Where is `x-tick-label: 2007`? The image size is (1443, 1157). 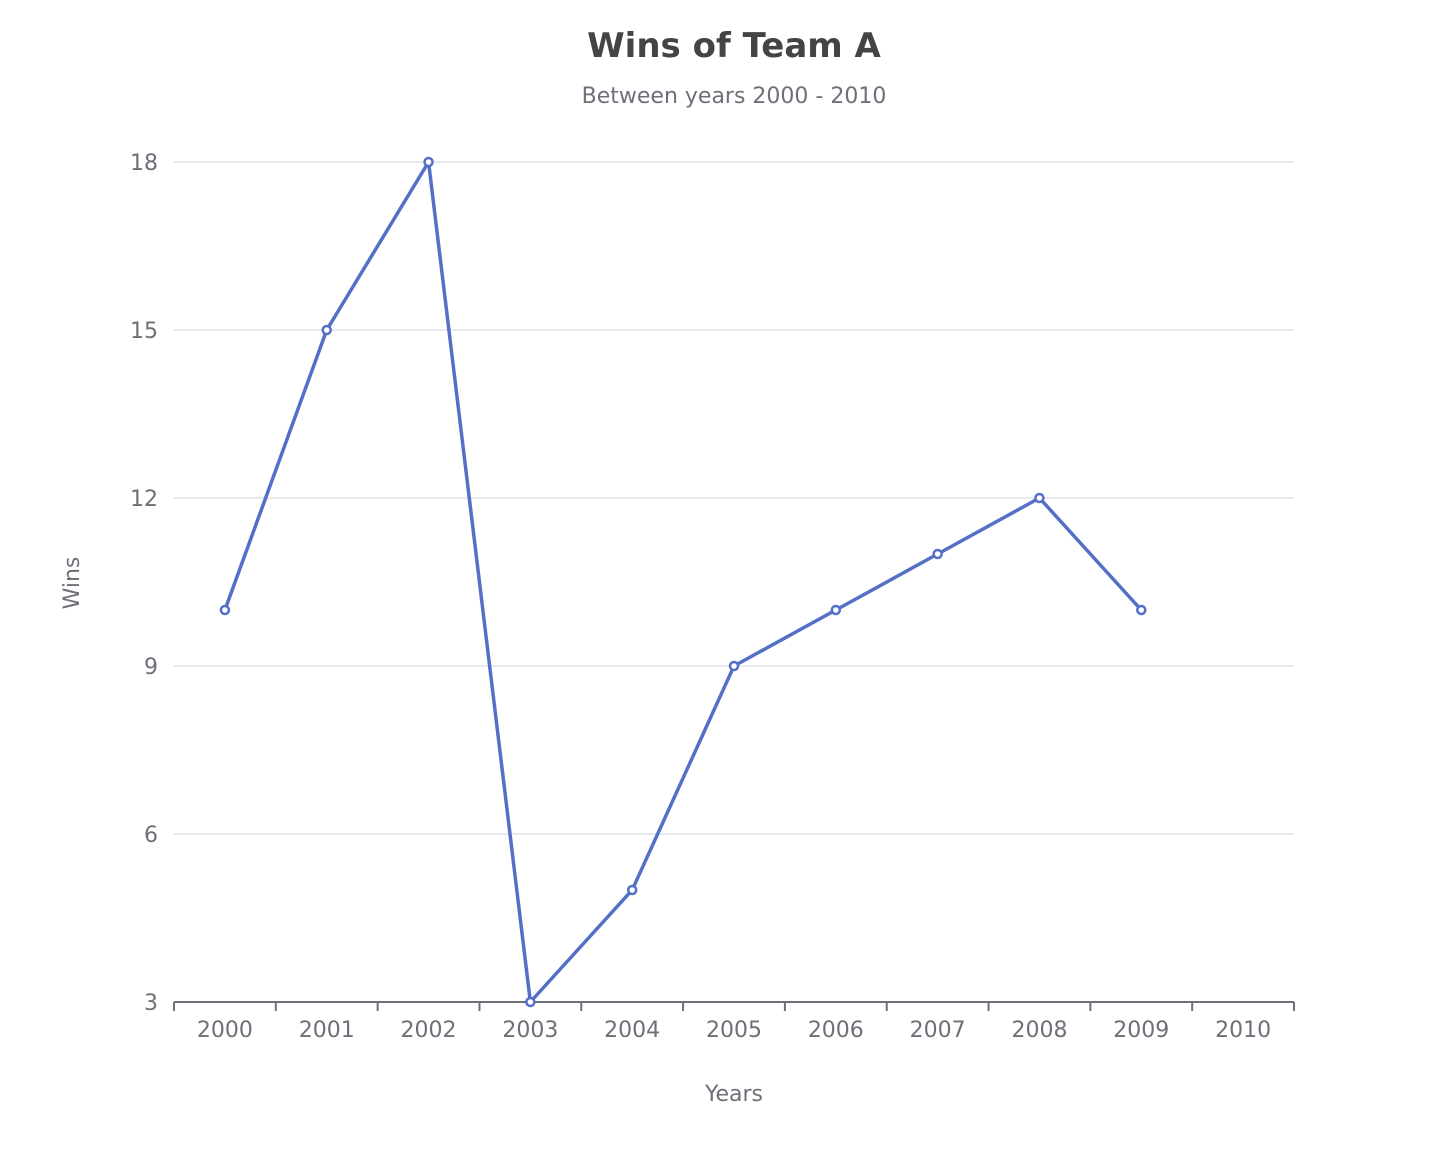
x-tick-label: 2007 is located at coordinates (938, 1030).